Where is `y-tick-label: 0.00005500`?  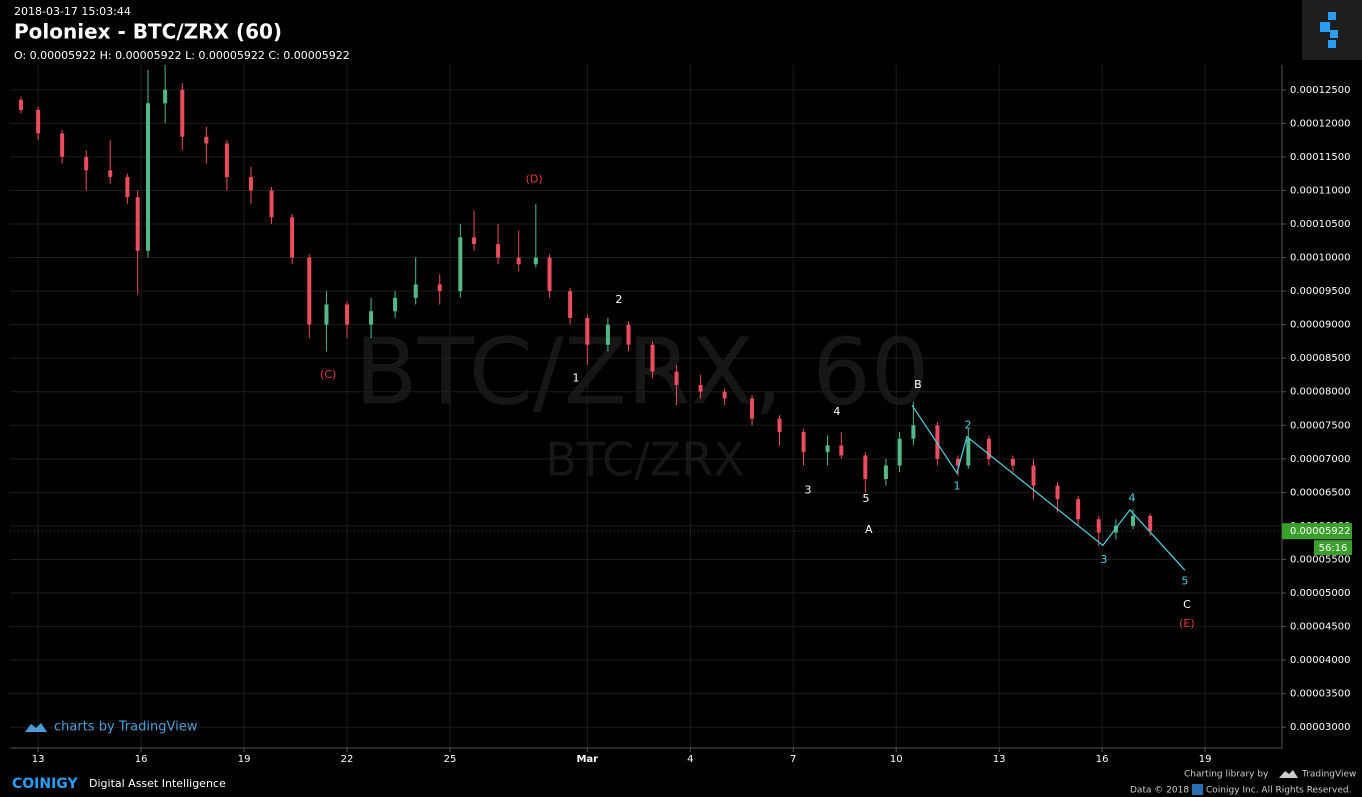 y-tick-label: 0.00005500 is located at coordinates (1320, 559).